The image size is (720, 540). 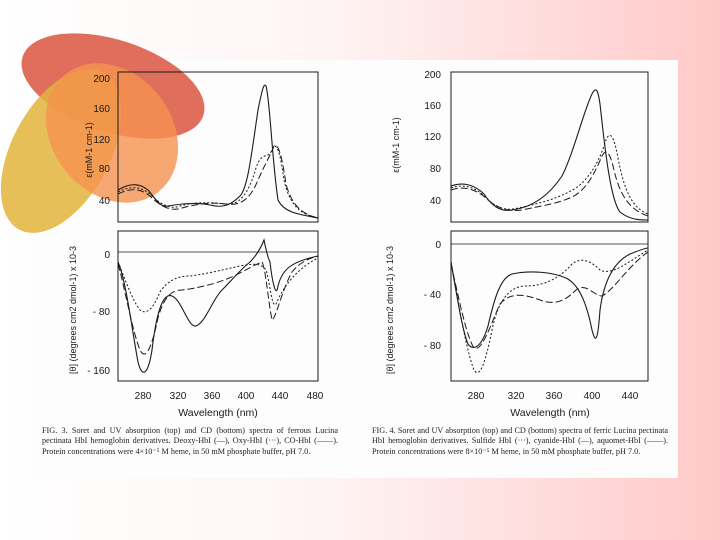 I want to click on fig4-bottom-cyanide-curve, so click(x=549, y=297).